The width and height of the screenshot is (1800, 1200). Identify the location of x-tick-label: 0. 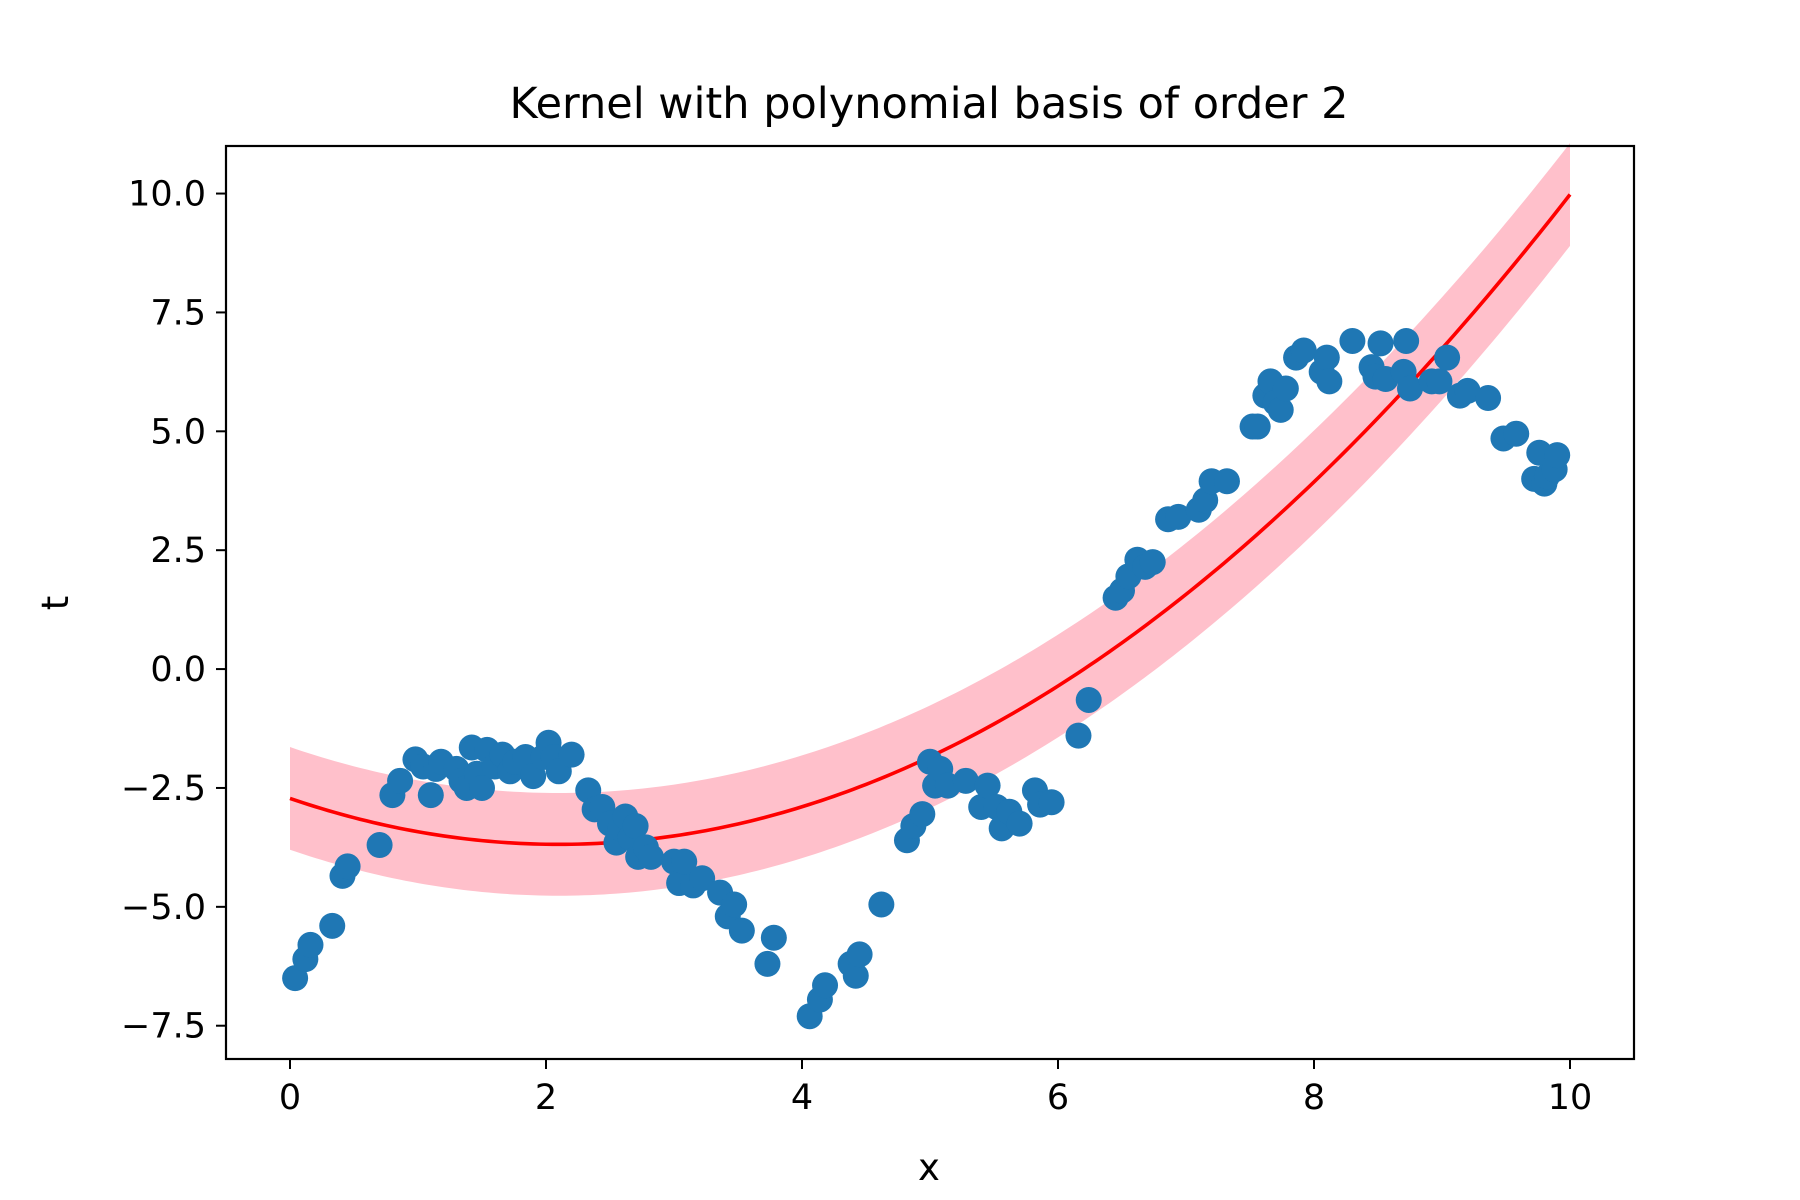
(290, 1098).